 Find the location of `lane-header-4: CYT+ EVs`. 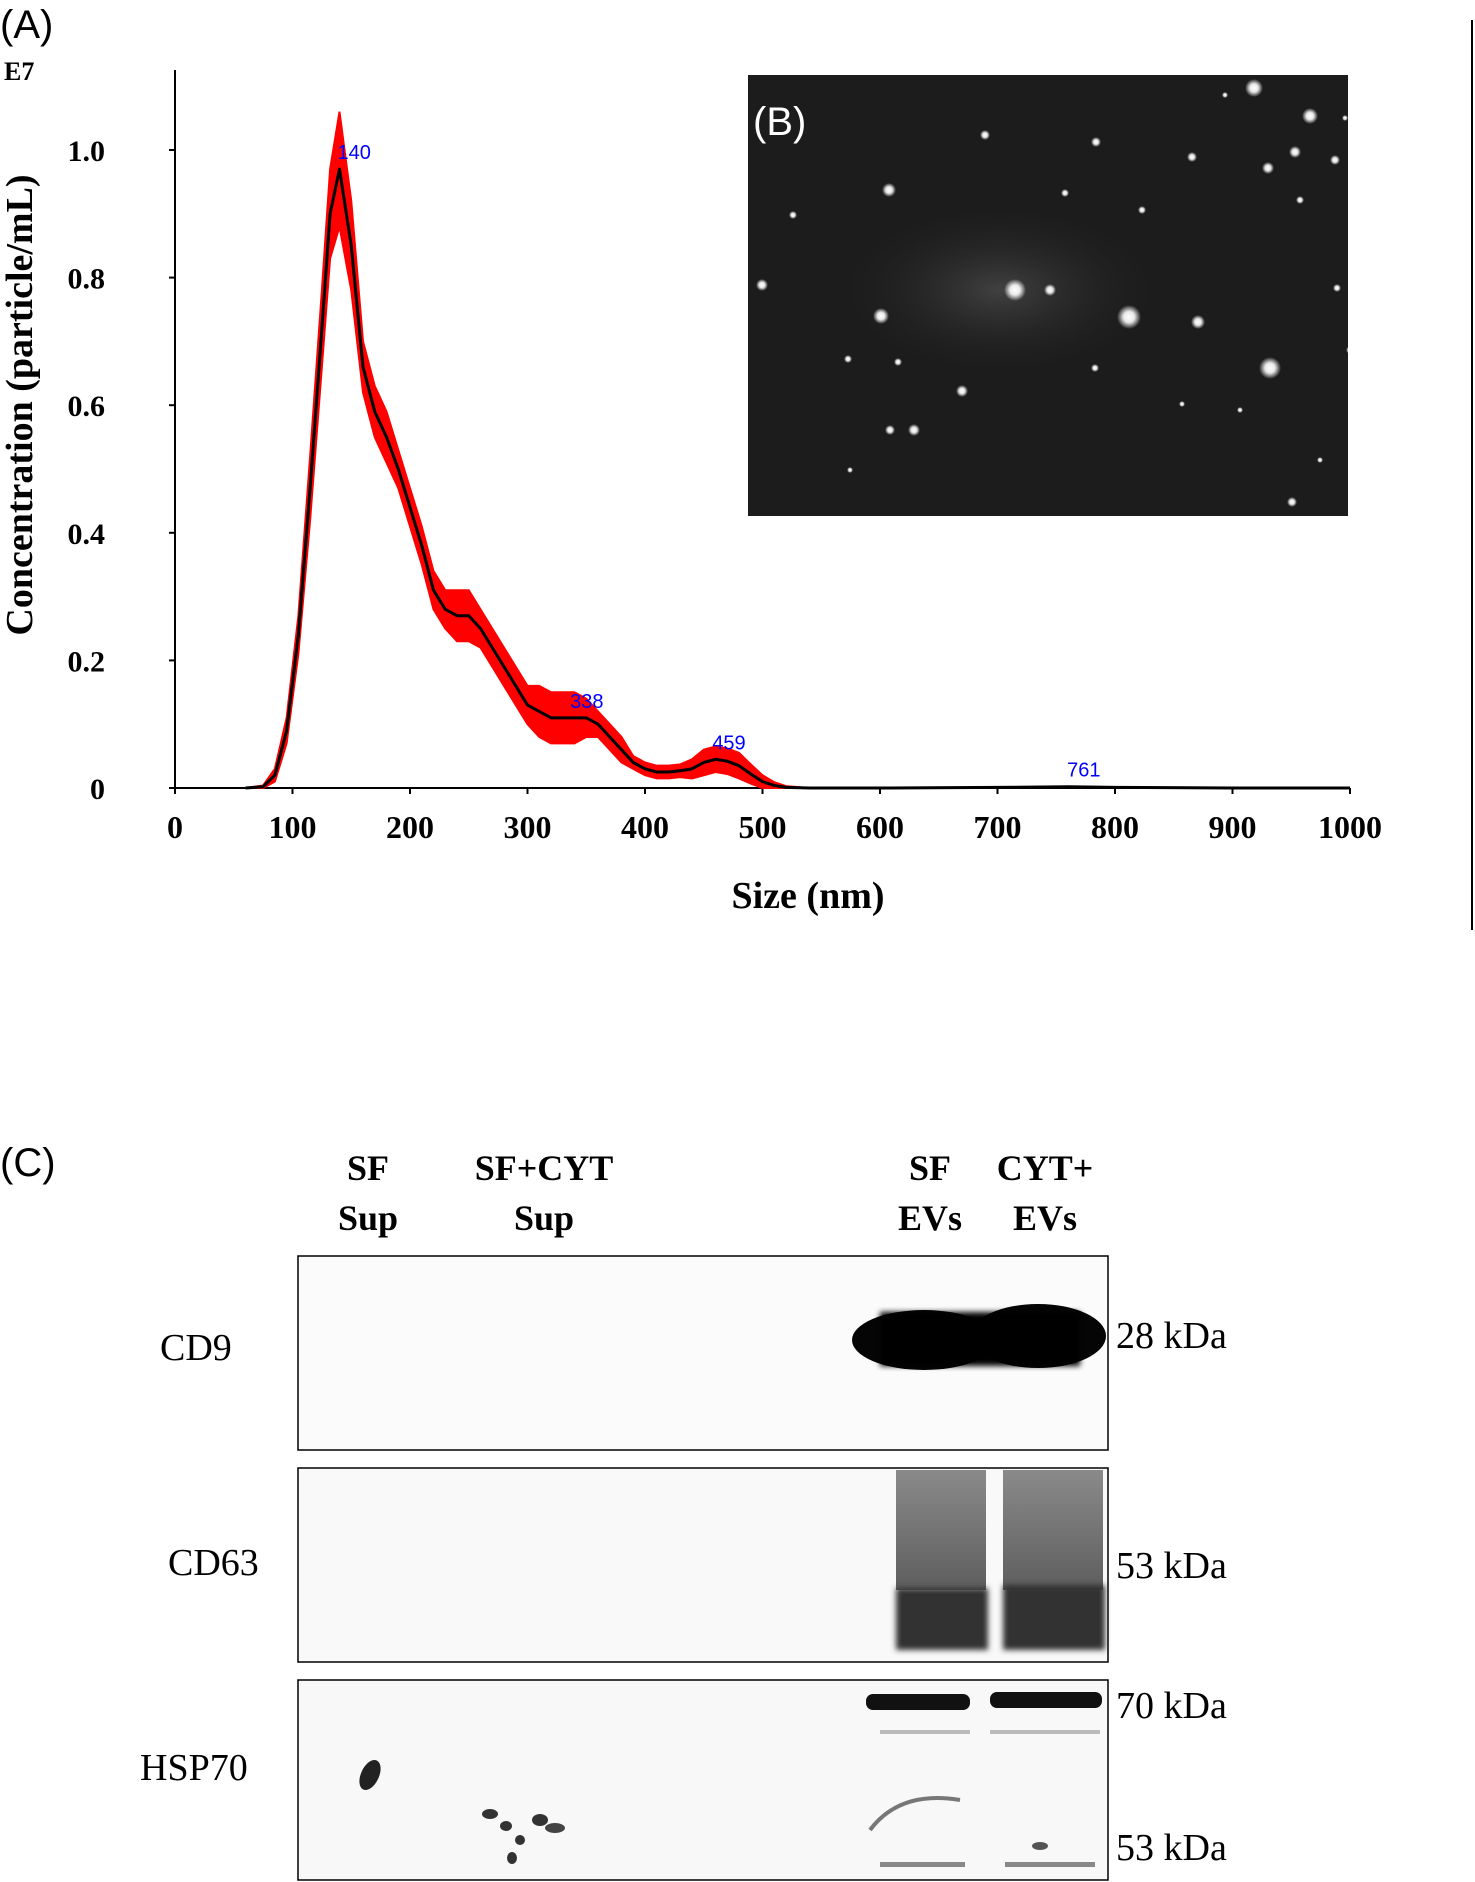

lane-header-4: CYT+ EVs is located at coordinates (1045, 1193).